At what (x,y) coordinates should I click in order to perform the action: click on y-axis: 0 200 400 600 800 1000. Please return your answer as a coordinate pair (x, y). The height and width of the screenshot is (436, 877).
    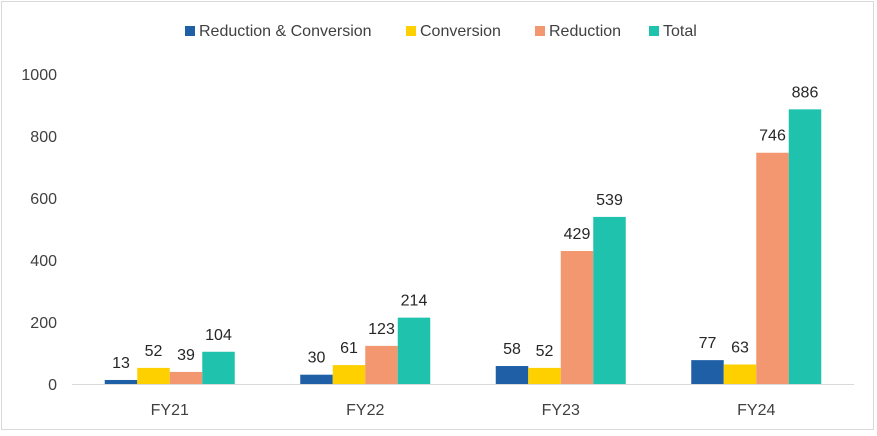
    Looking at the image, I should click on (39, 230).